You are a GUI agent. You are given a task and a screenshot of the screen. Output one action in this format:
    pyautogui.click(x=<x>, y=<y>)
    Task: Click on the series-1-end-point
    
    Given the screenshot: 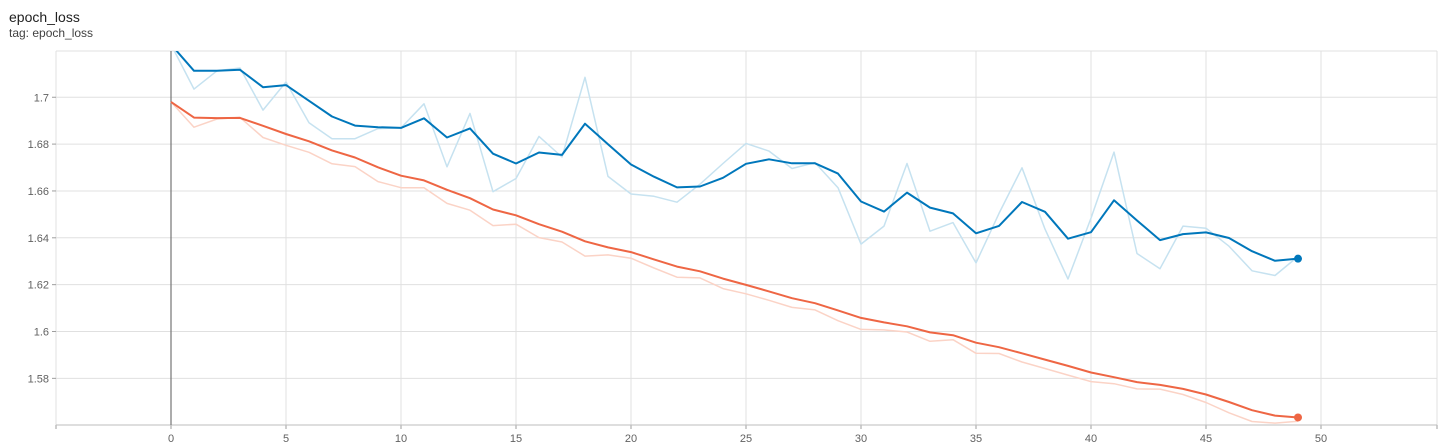 What is the action you would take?
    pyautogui.click(x=1298, y=417)
    